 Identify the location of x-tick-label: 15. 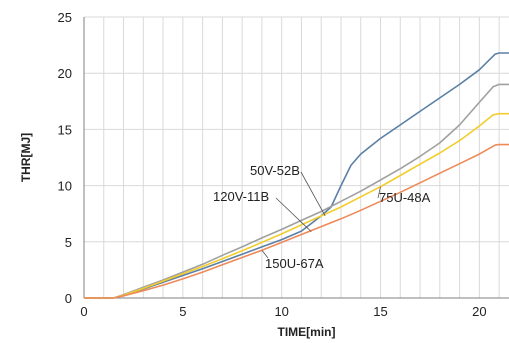
(380, 311).